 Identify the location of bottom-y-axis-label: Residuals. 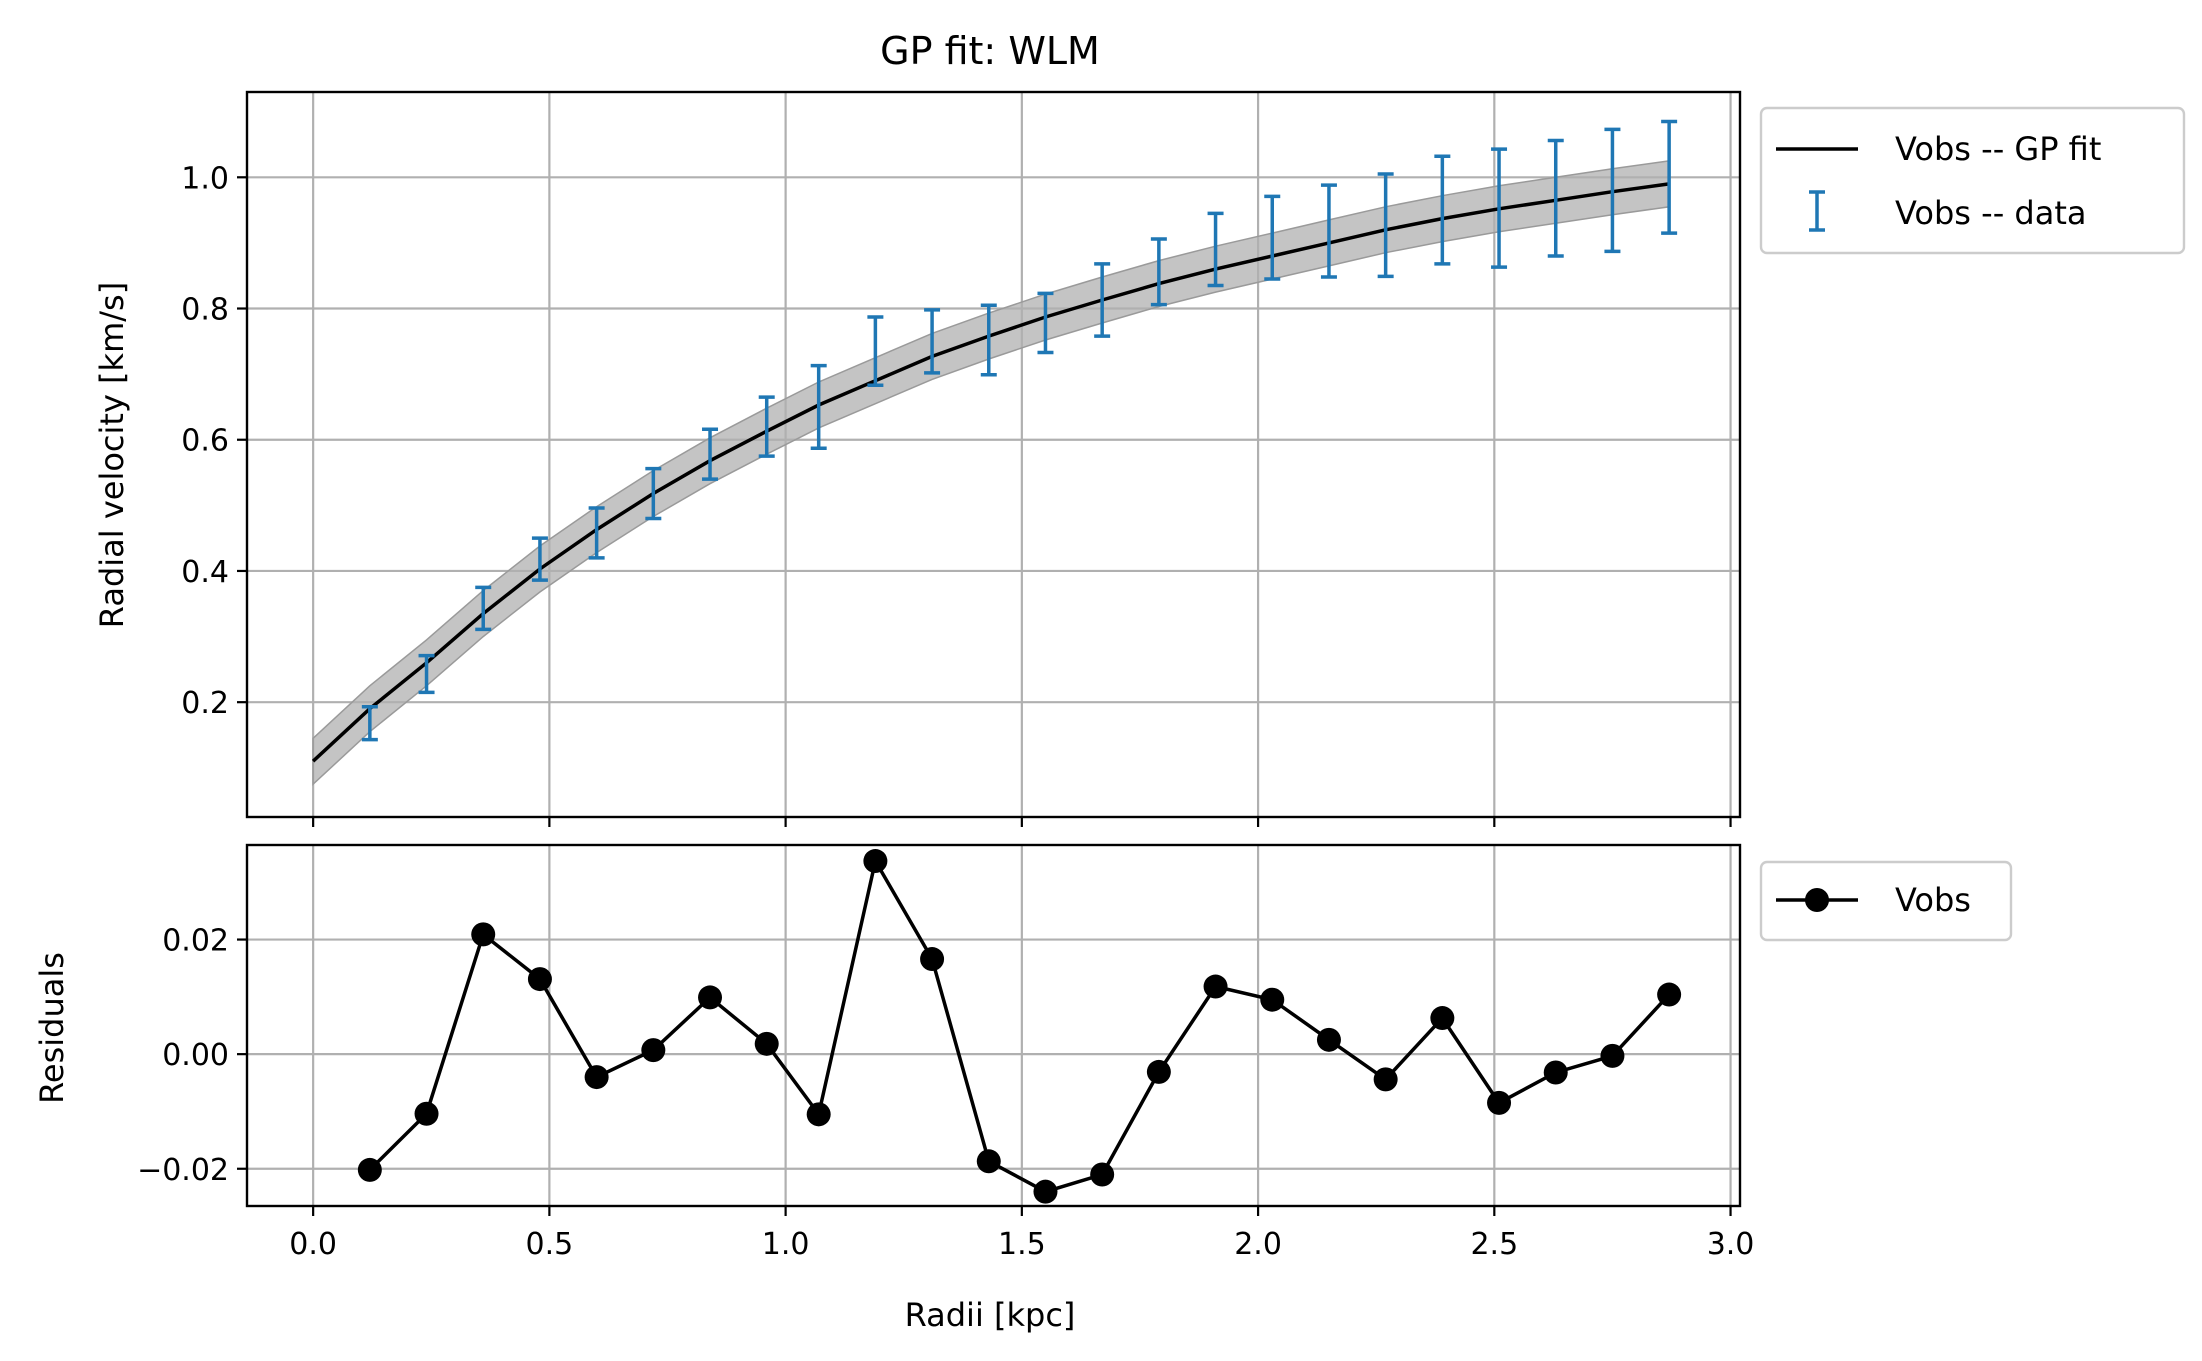
(52, 1028).